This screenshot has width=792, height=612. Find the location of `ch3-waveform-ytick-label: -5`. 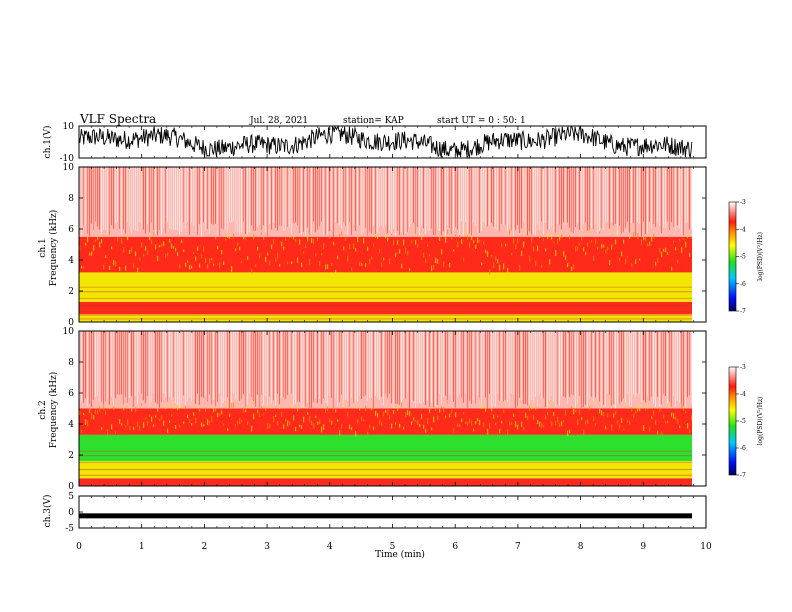

ch3-waveform-ytick-label: -5 is located at coordinates (69, 529).